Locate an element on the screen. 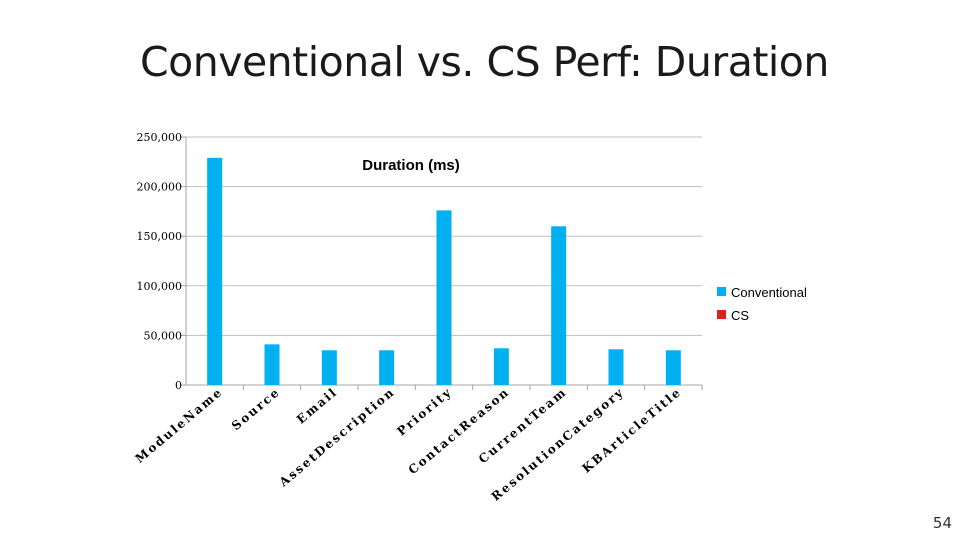  legend-label: CS is located at coordinates (740, 315).